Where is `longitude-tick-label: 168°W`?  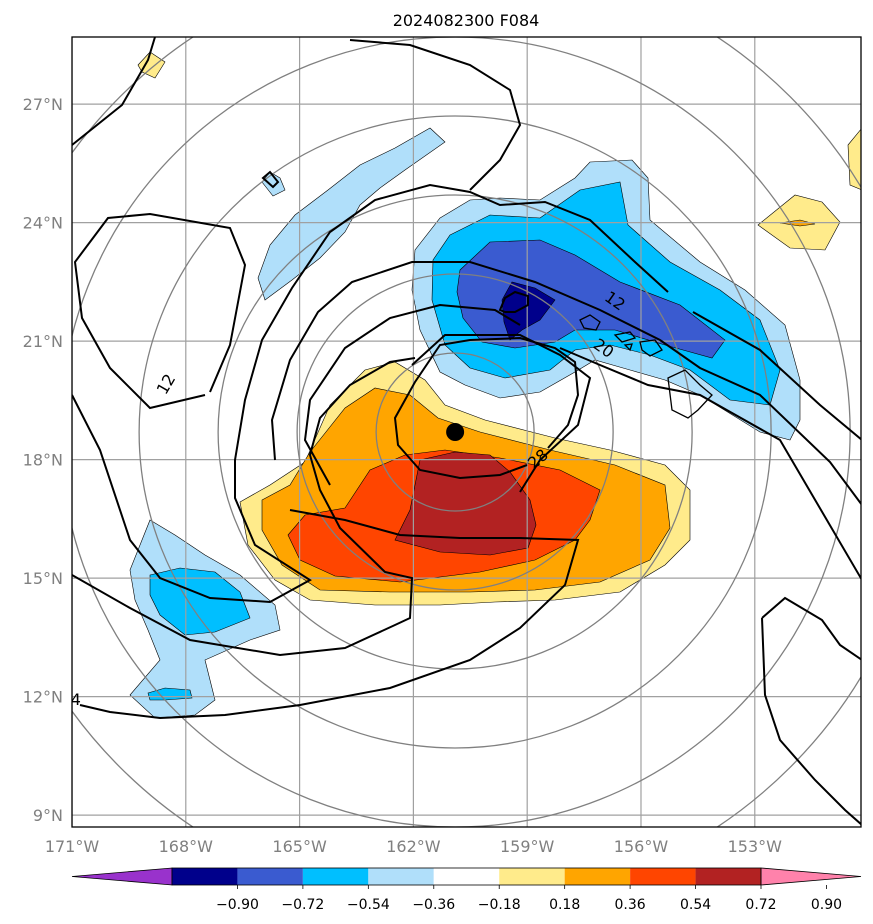
longitude-tick-label: 168°W is located at coordinates (186, 846).